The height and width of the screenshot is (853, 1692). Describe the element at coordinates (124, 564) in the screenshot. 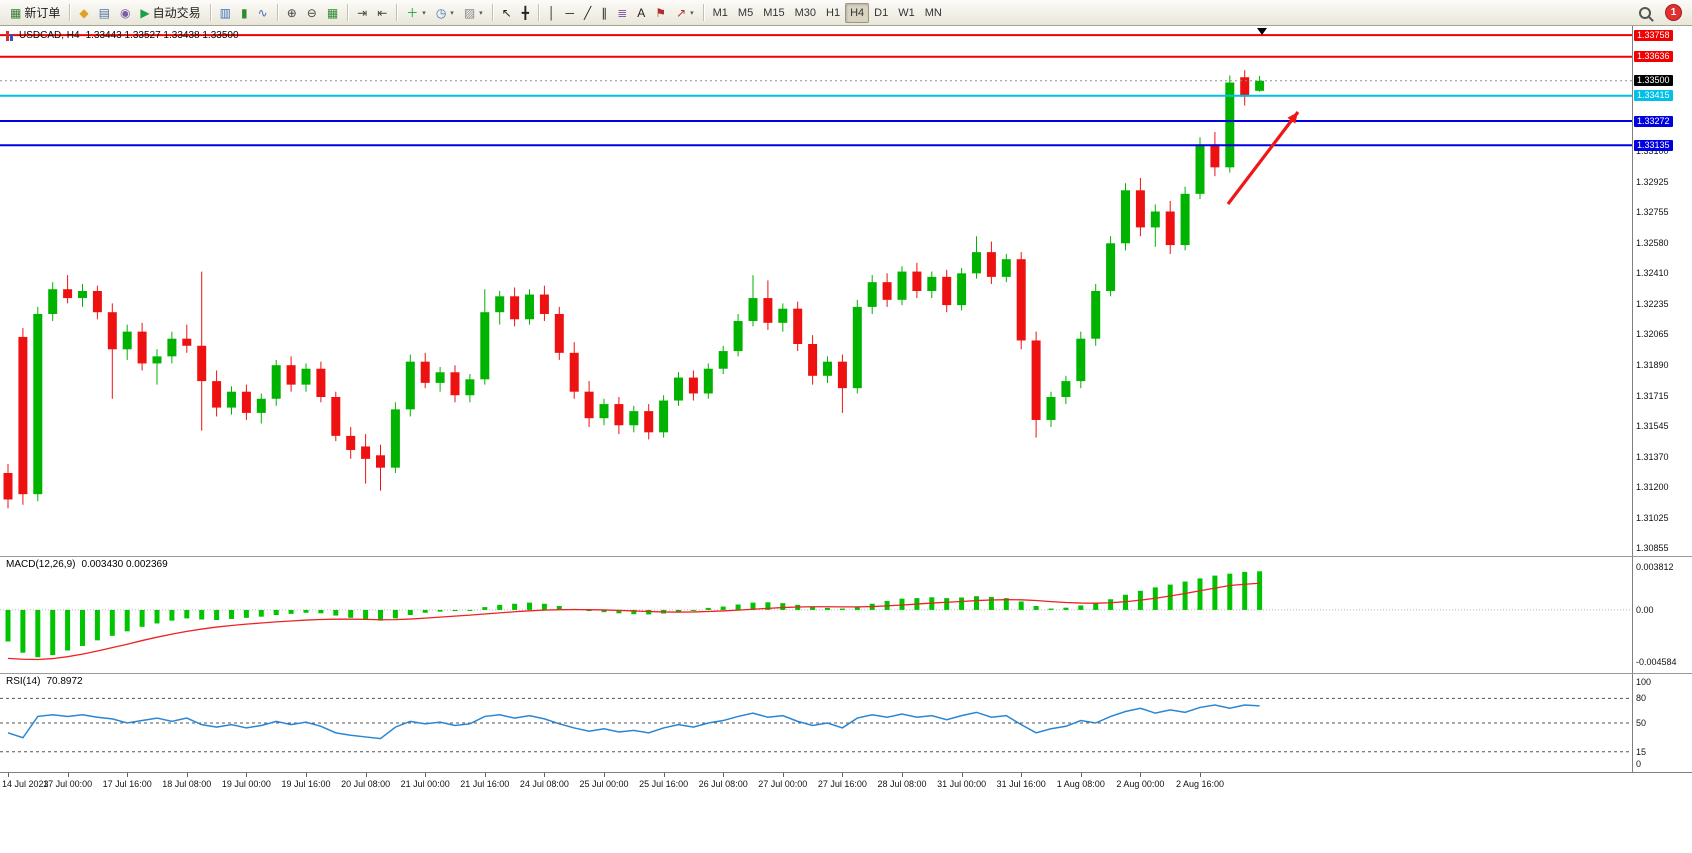

I see `macd-values-label: 0.003430 0.002369` at that location.